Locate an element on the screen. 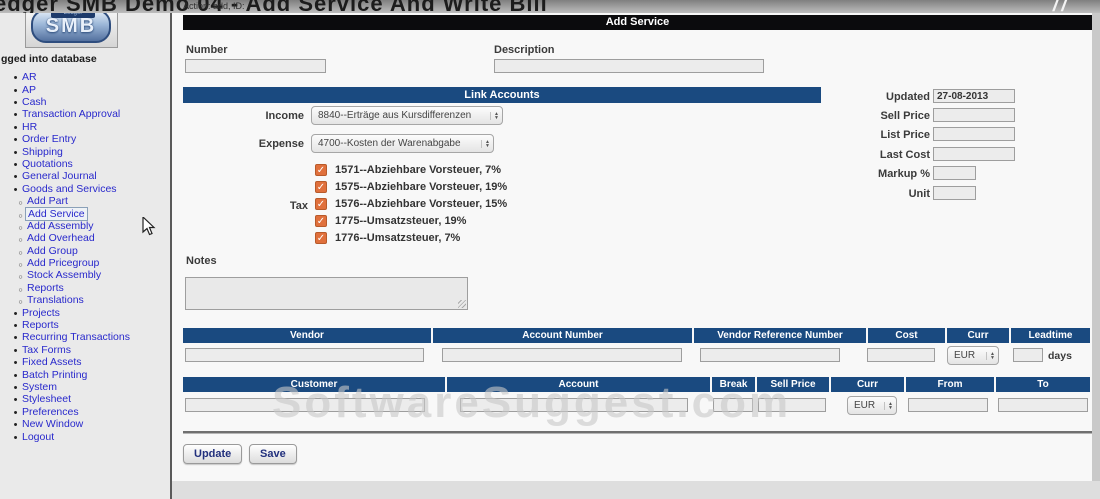 Image resolution: width=1100 pixels, height=499 pixels. sidebar-item-add-assembly: Add Assembly is located at coordinates (84, 226).